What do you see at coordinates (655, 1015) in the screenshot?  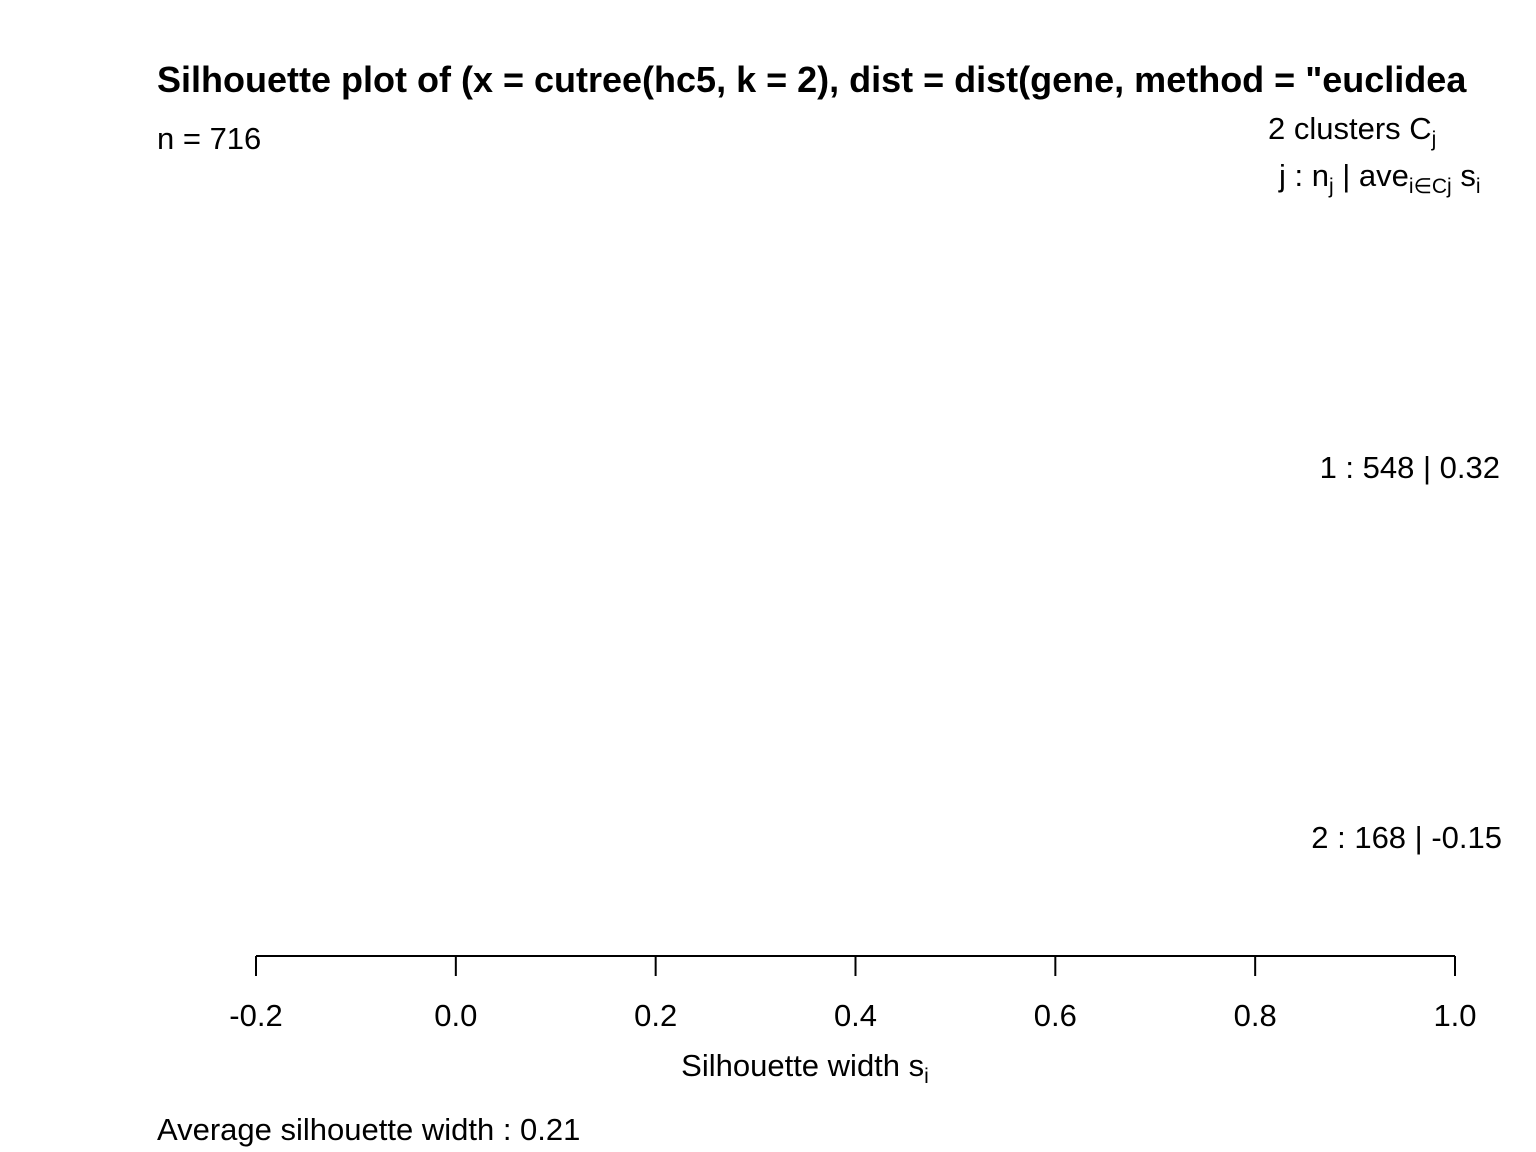 I see `x-tick-label: 0.2` at bounding box center [655, 1015].